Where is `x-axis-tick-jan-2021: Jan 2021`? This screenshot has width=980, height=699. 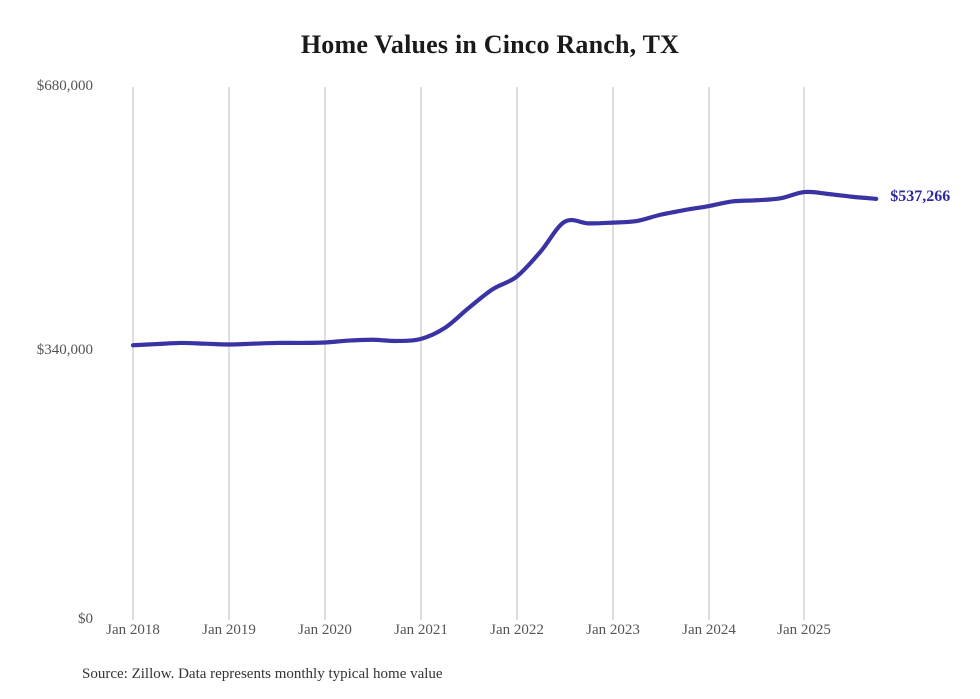 x-axis-tick-jan-2021: Jan 2021 is located at coordinates (421, 630).